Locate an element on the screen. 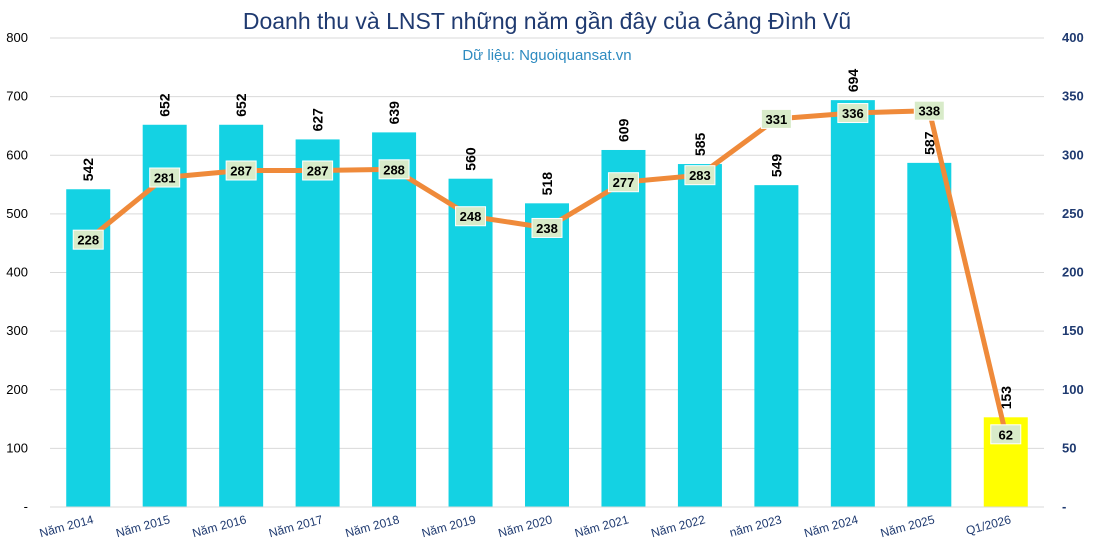  line-value-label: 331 is located at coordinates (777, 119).